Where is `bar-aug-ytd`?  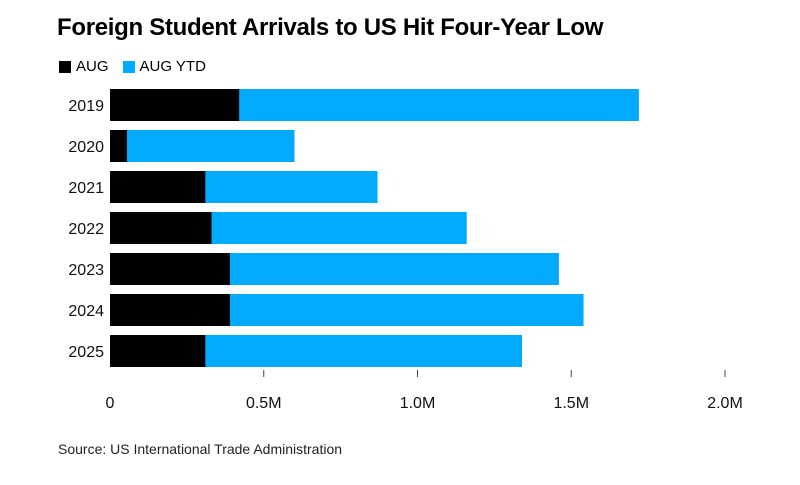
bar-aug-ytd is located at coordinates (202, 146).